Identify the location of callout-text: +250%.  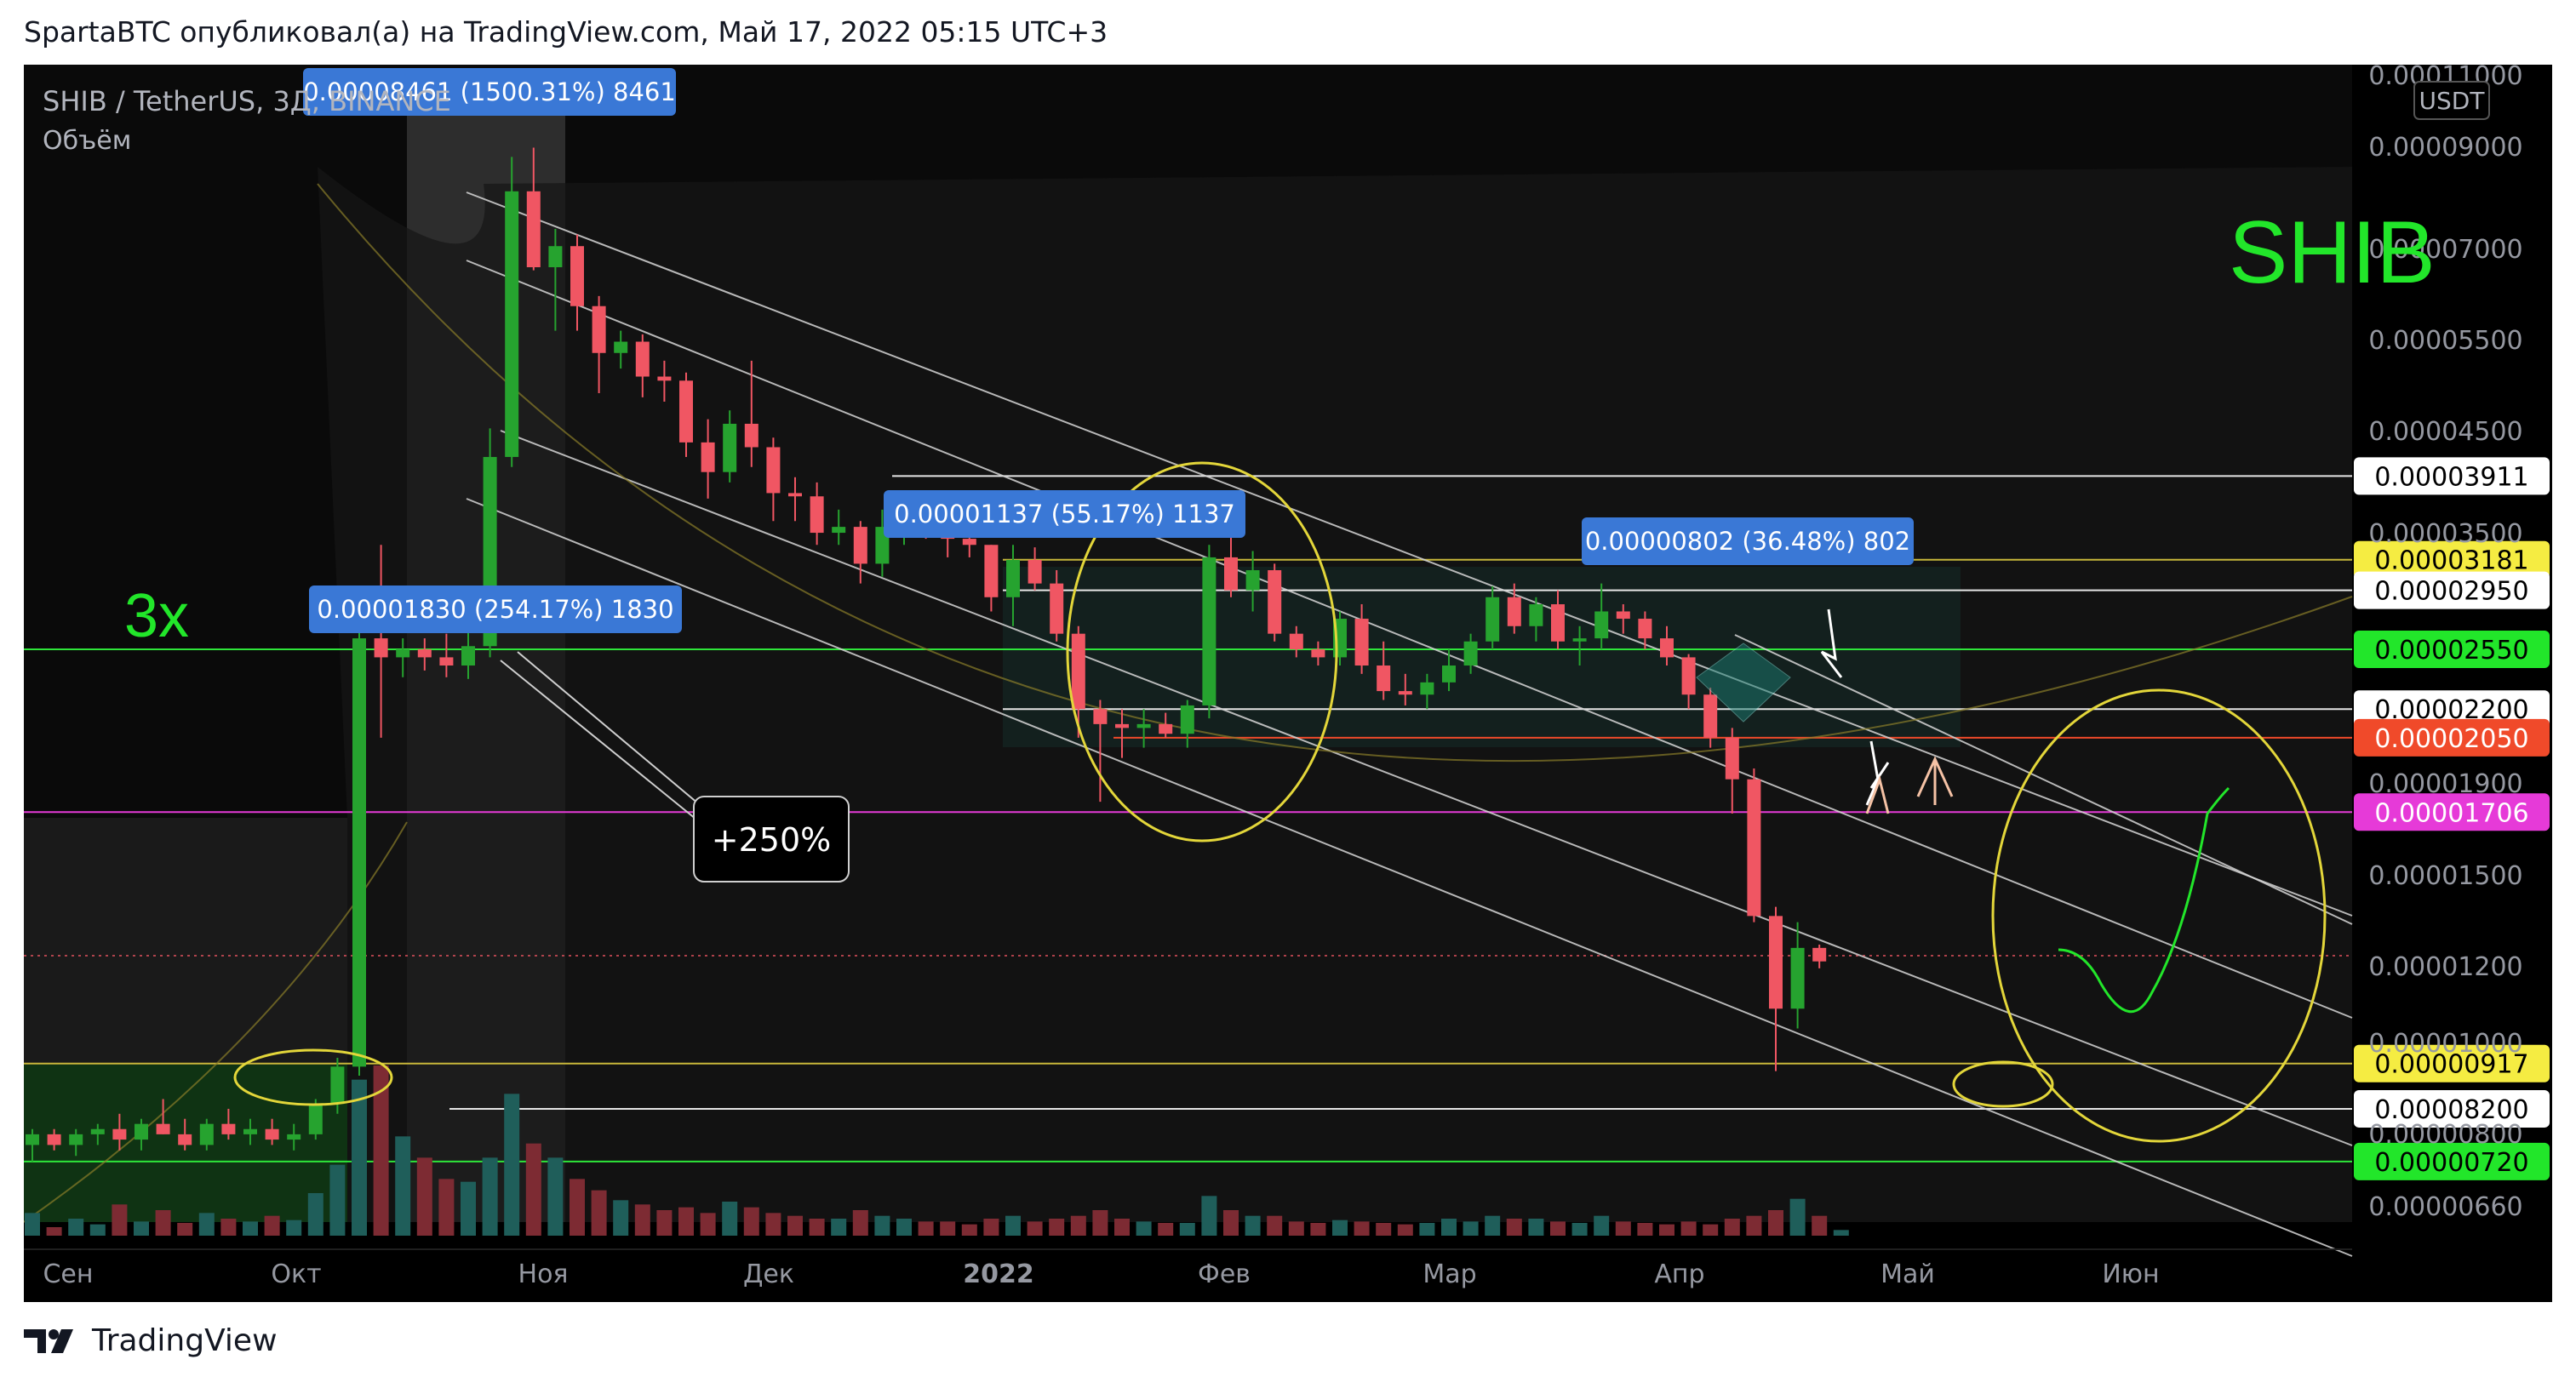
(771, 840).